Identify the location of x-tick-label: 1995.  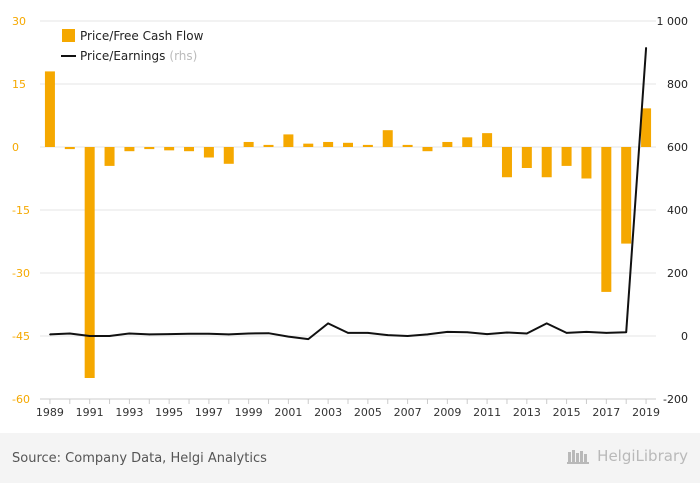
(169, 412).